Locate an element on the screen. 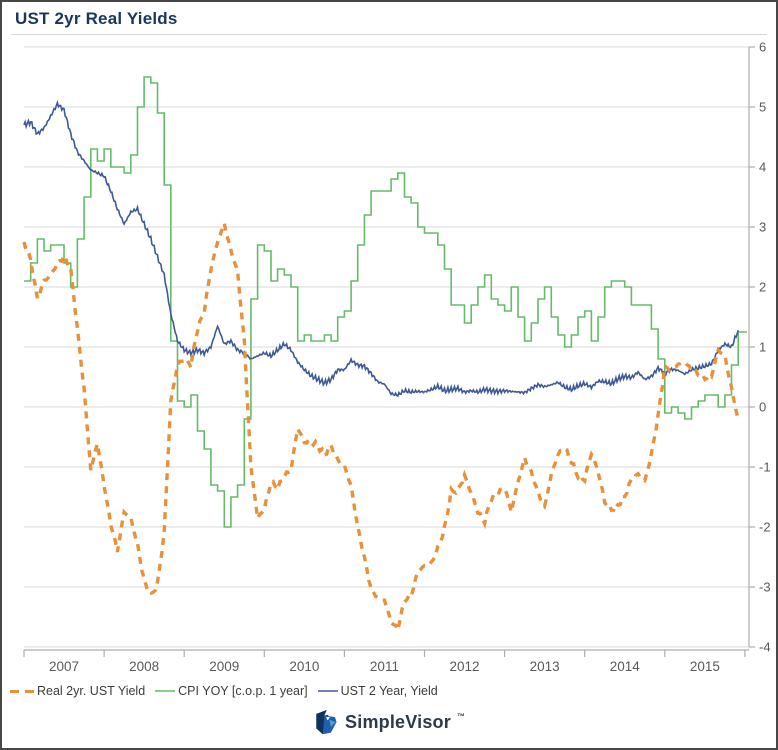 This screenshot has height=750, width=778. title-divider is located at coordinates (389, 34).